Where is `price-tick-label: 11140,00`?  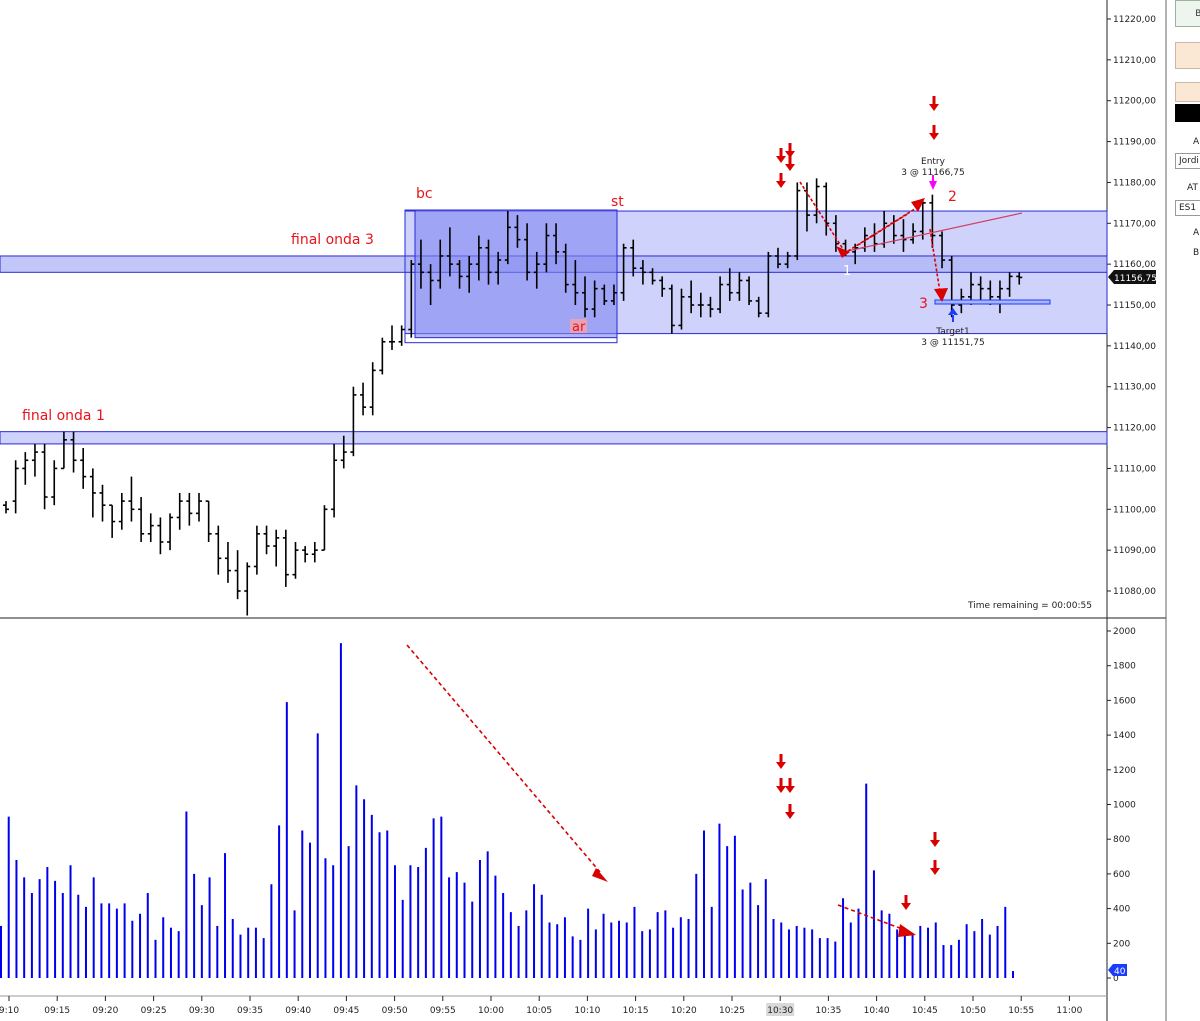
price-tick-label: 11140,00 is located at coordinates (1134, 347).